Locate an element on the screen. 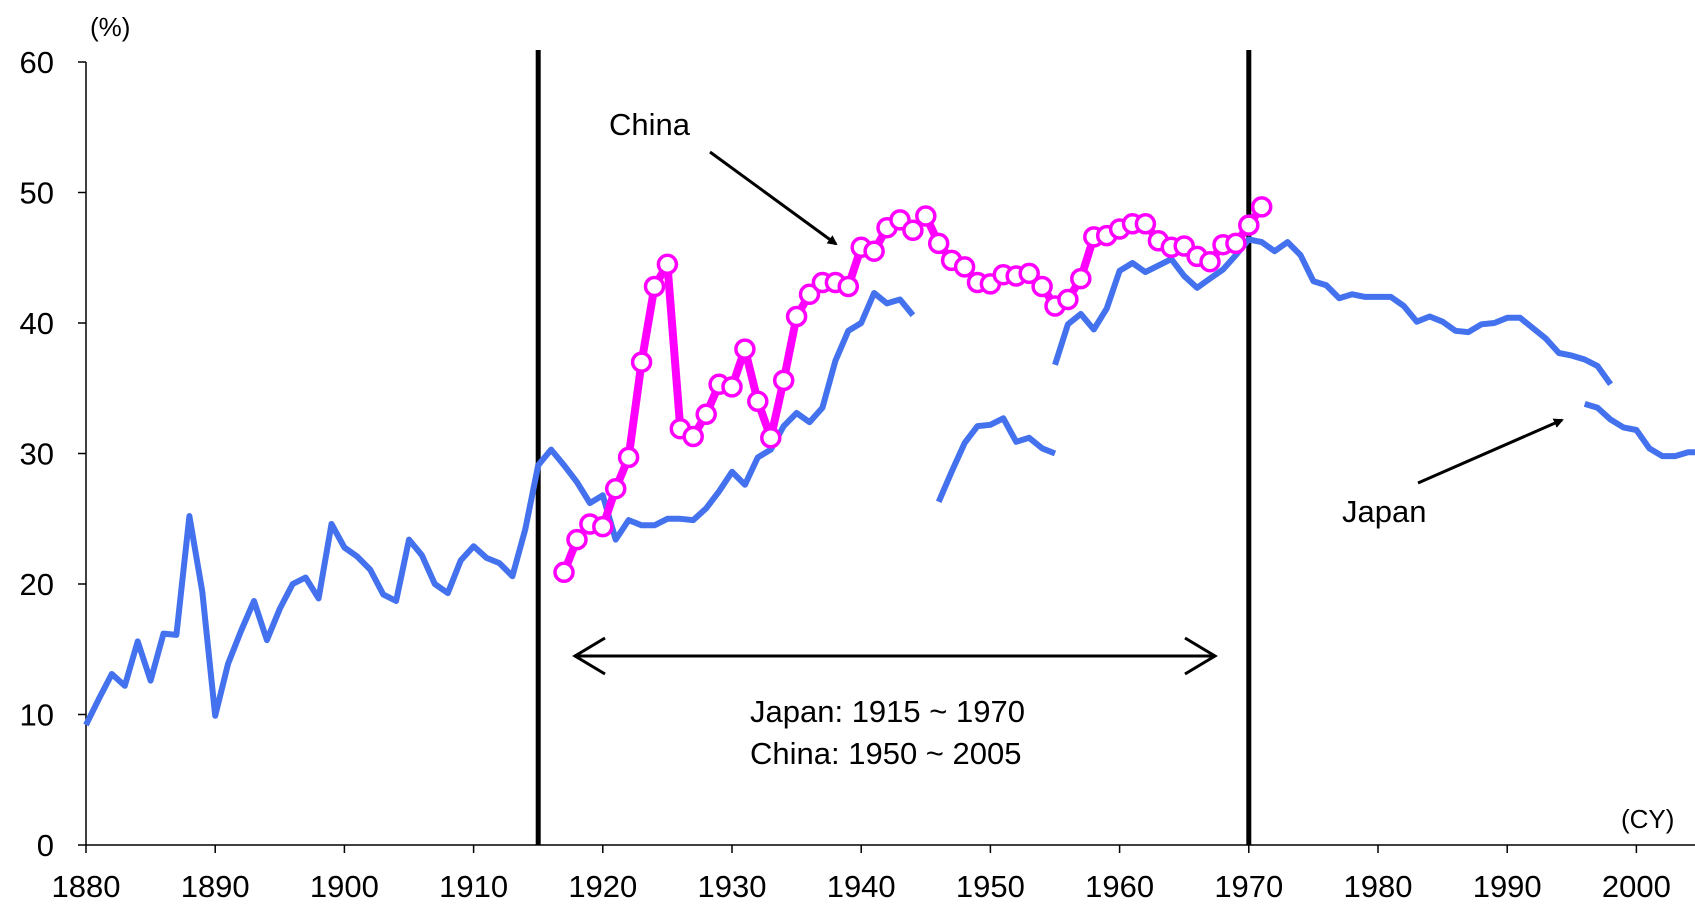 Image resolution: width=1695 pixels, height=914 pixels. range-label-line1: Japan: 1915 ~ 1970 is located at coordinates (887, 711).